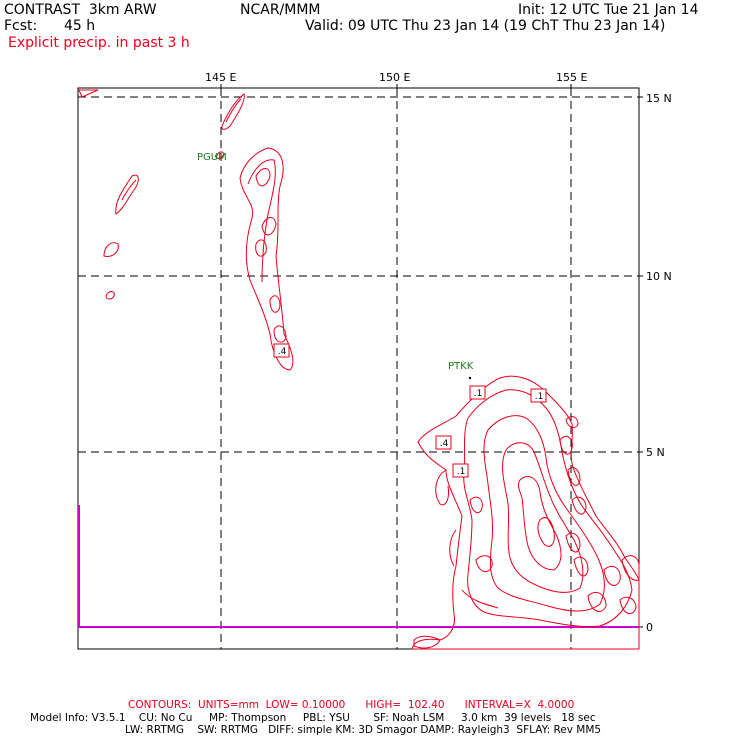 This screenshot has height=740, width=740. I want to click on forecast-label: Fcst:, so click(21, 26).